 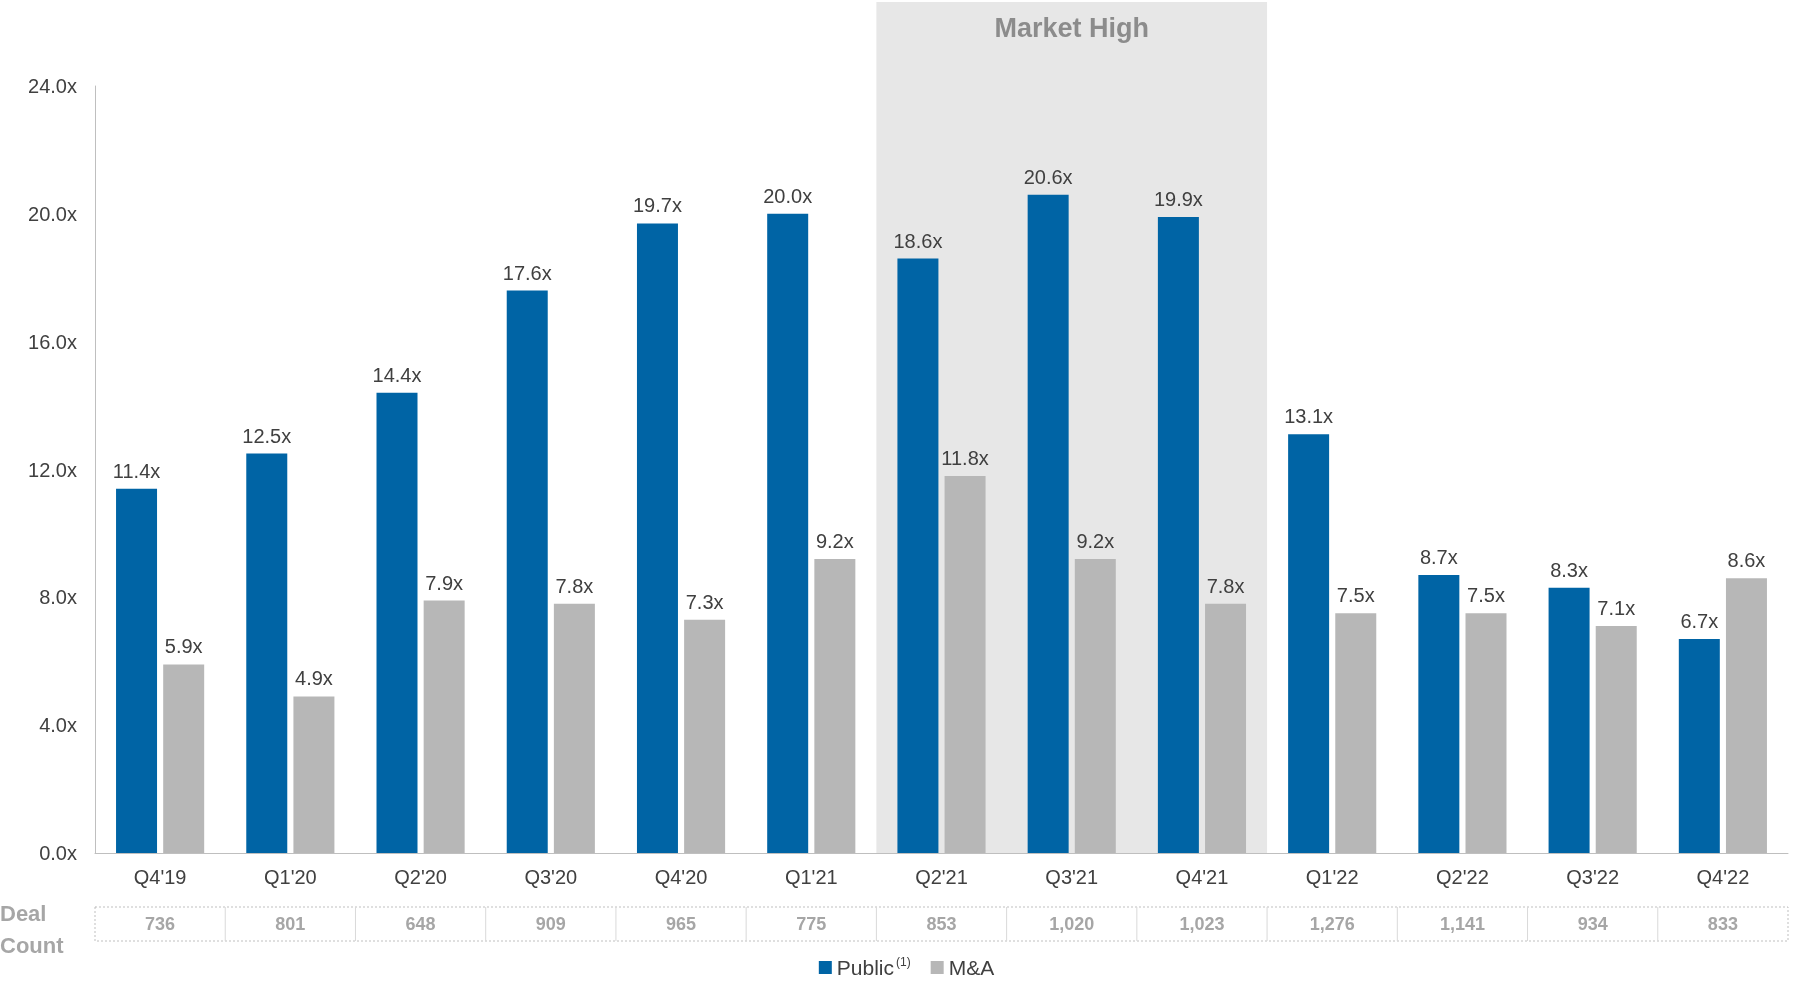 I want to click on x-tick-label: Q1'20, so click(x=290, y=877).